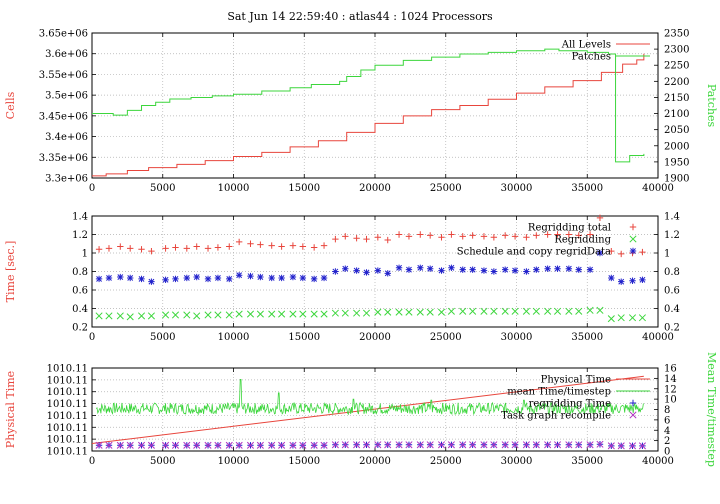  What do you see at coordinates (667, 254) in the screenshot?
I see `y2-tick-label: 1` at bounding box center [667, 254].